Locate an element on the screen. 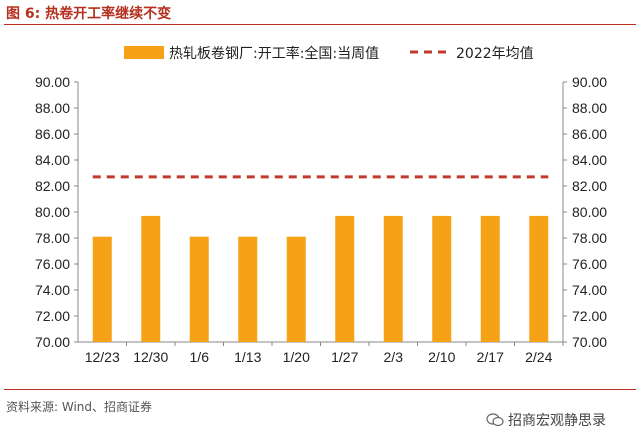  x-tick-label: 2/24 is located at coordinates (538, 357).